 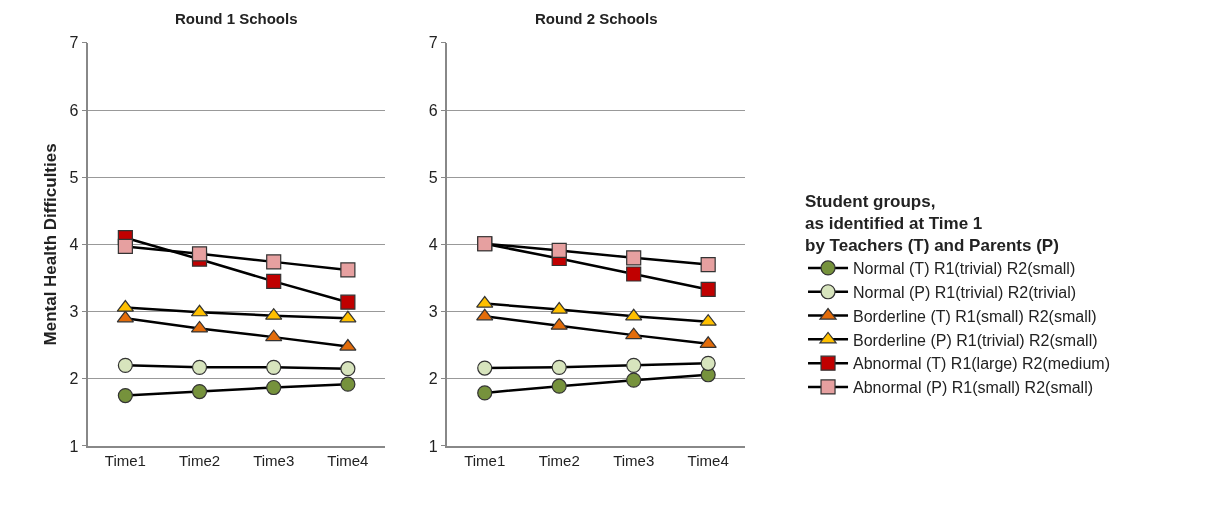 I want to click on chart-title: Round 2 Schools, so click(x=596, y=18).